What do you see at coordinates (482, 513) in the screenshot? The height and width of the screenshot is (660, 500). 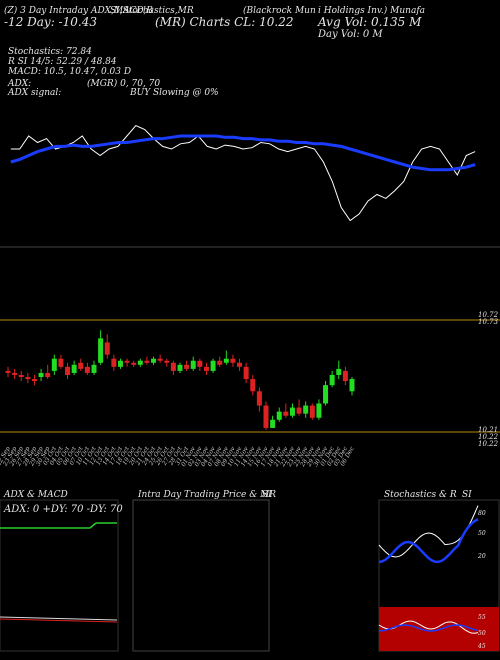 I see `stoch-tick-80: 80` at bounding box center [482, 513].